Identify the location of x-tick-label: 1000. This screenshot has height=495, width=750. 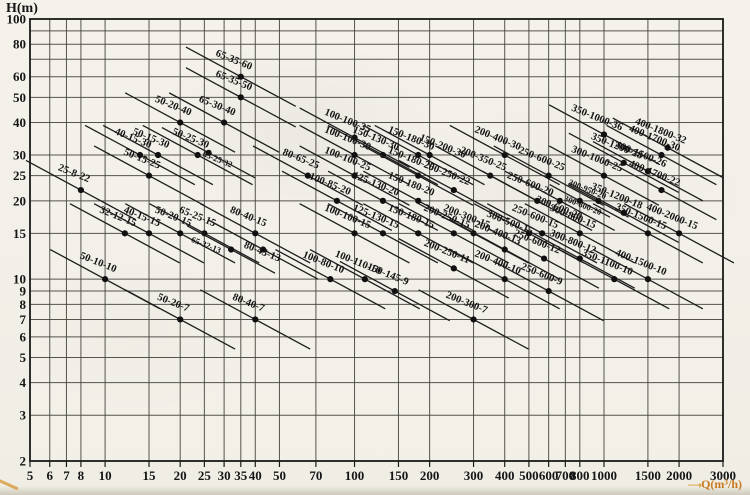
(604, 475).